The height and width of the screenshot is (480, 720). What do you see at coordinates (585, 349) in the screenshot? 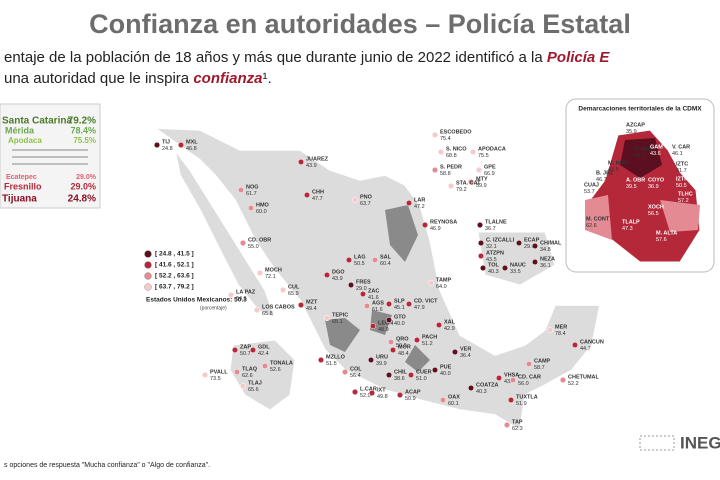
I see `city-value: 44.7` at bounding box center [585, 349].